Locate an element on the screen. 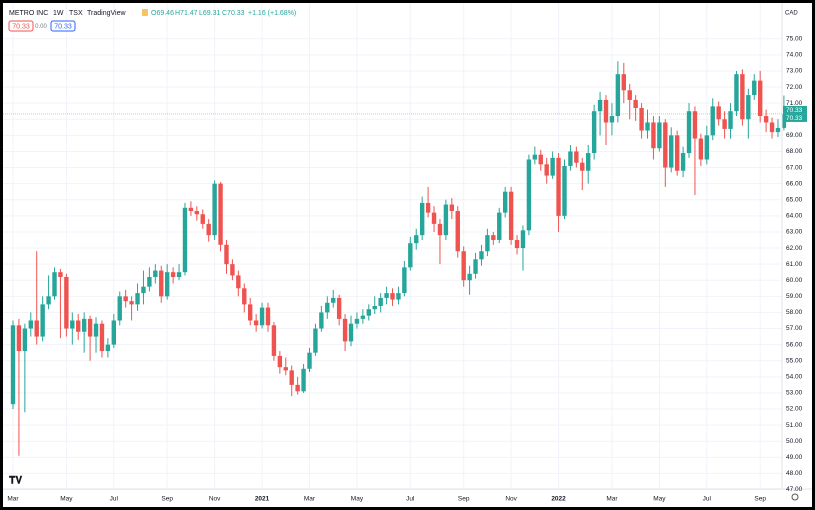 Image resolution: width=815 pixels, height=510 pixels. symbol: METRO INC is located at coordinates (28, 13).